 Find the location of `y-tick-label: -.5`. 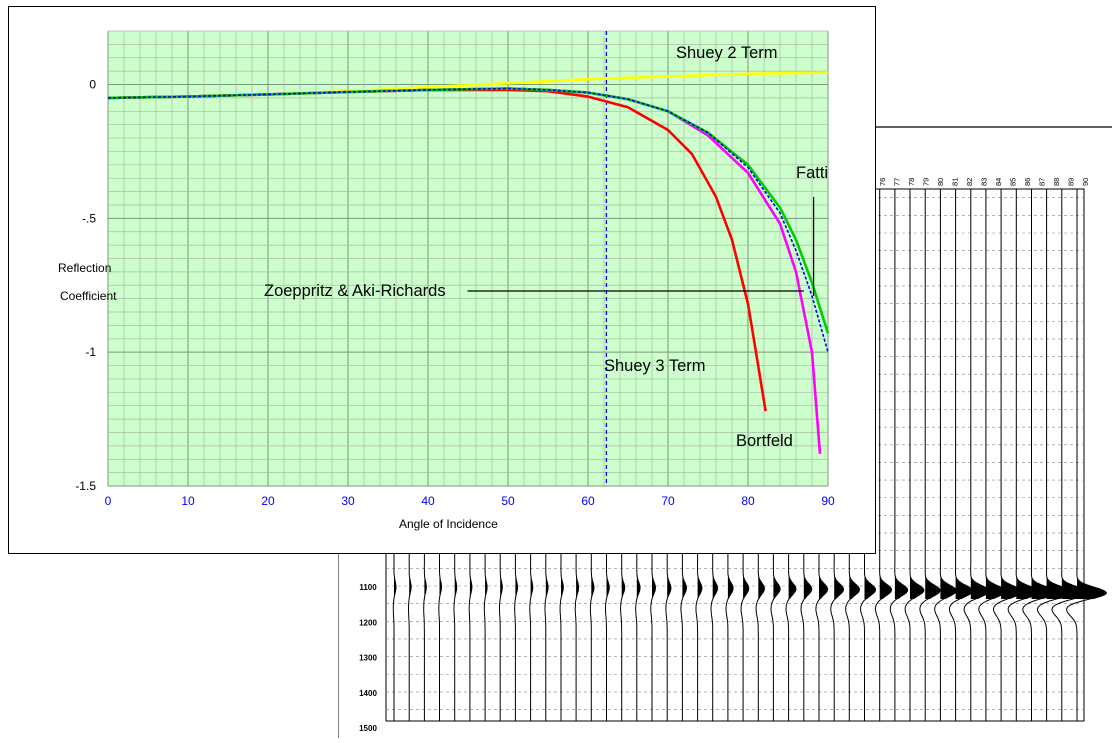

y-tick-label: -.5 is located at coordinates (89, 218).